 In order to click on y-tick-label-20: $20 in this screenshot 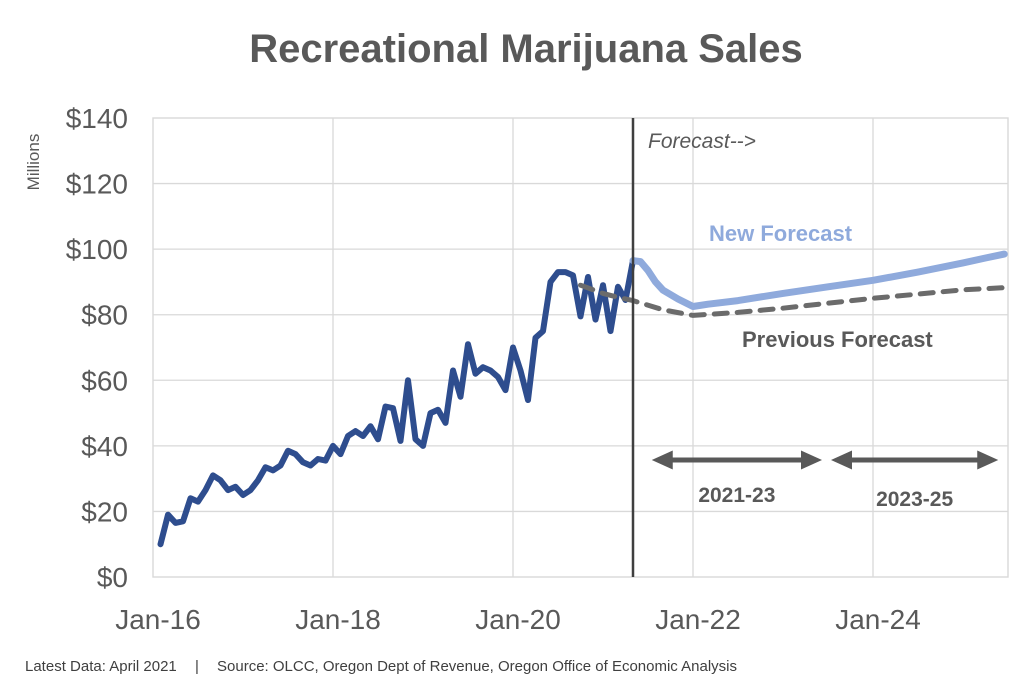, I will do `click(104, 511)`.